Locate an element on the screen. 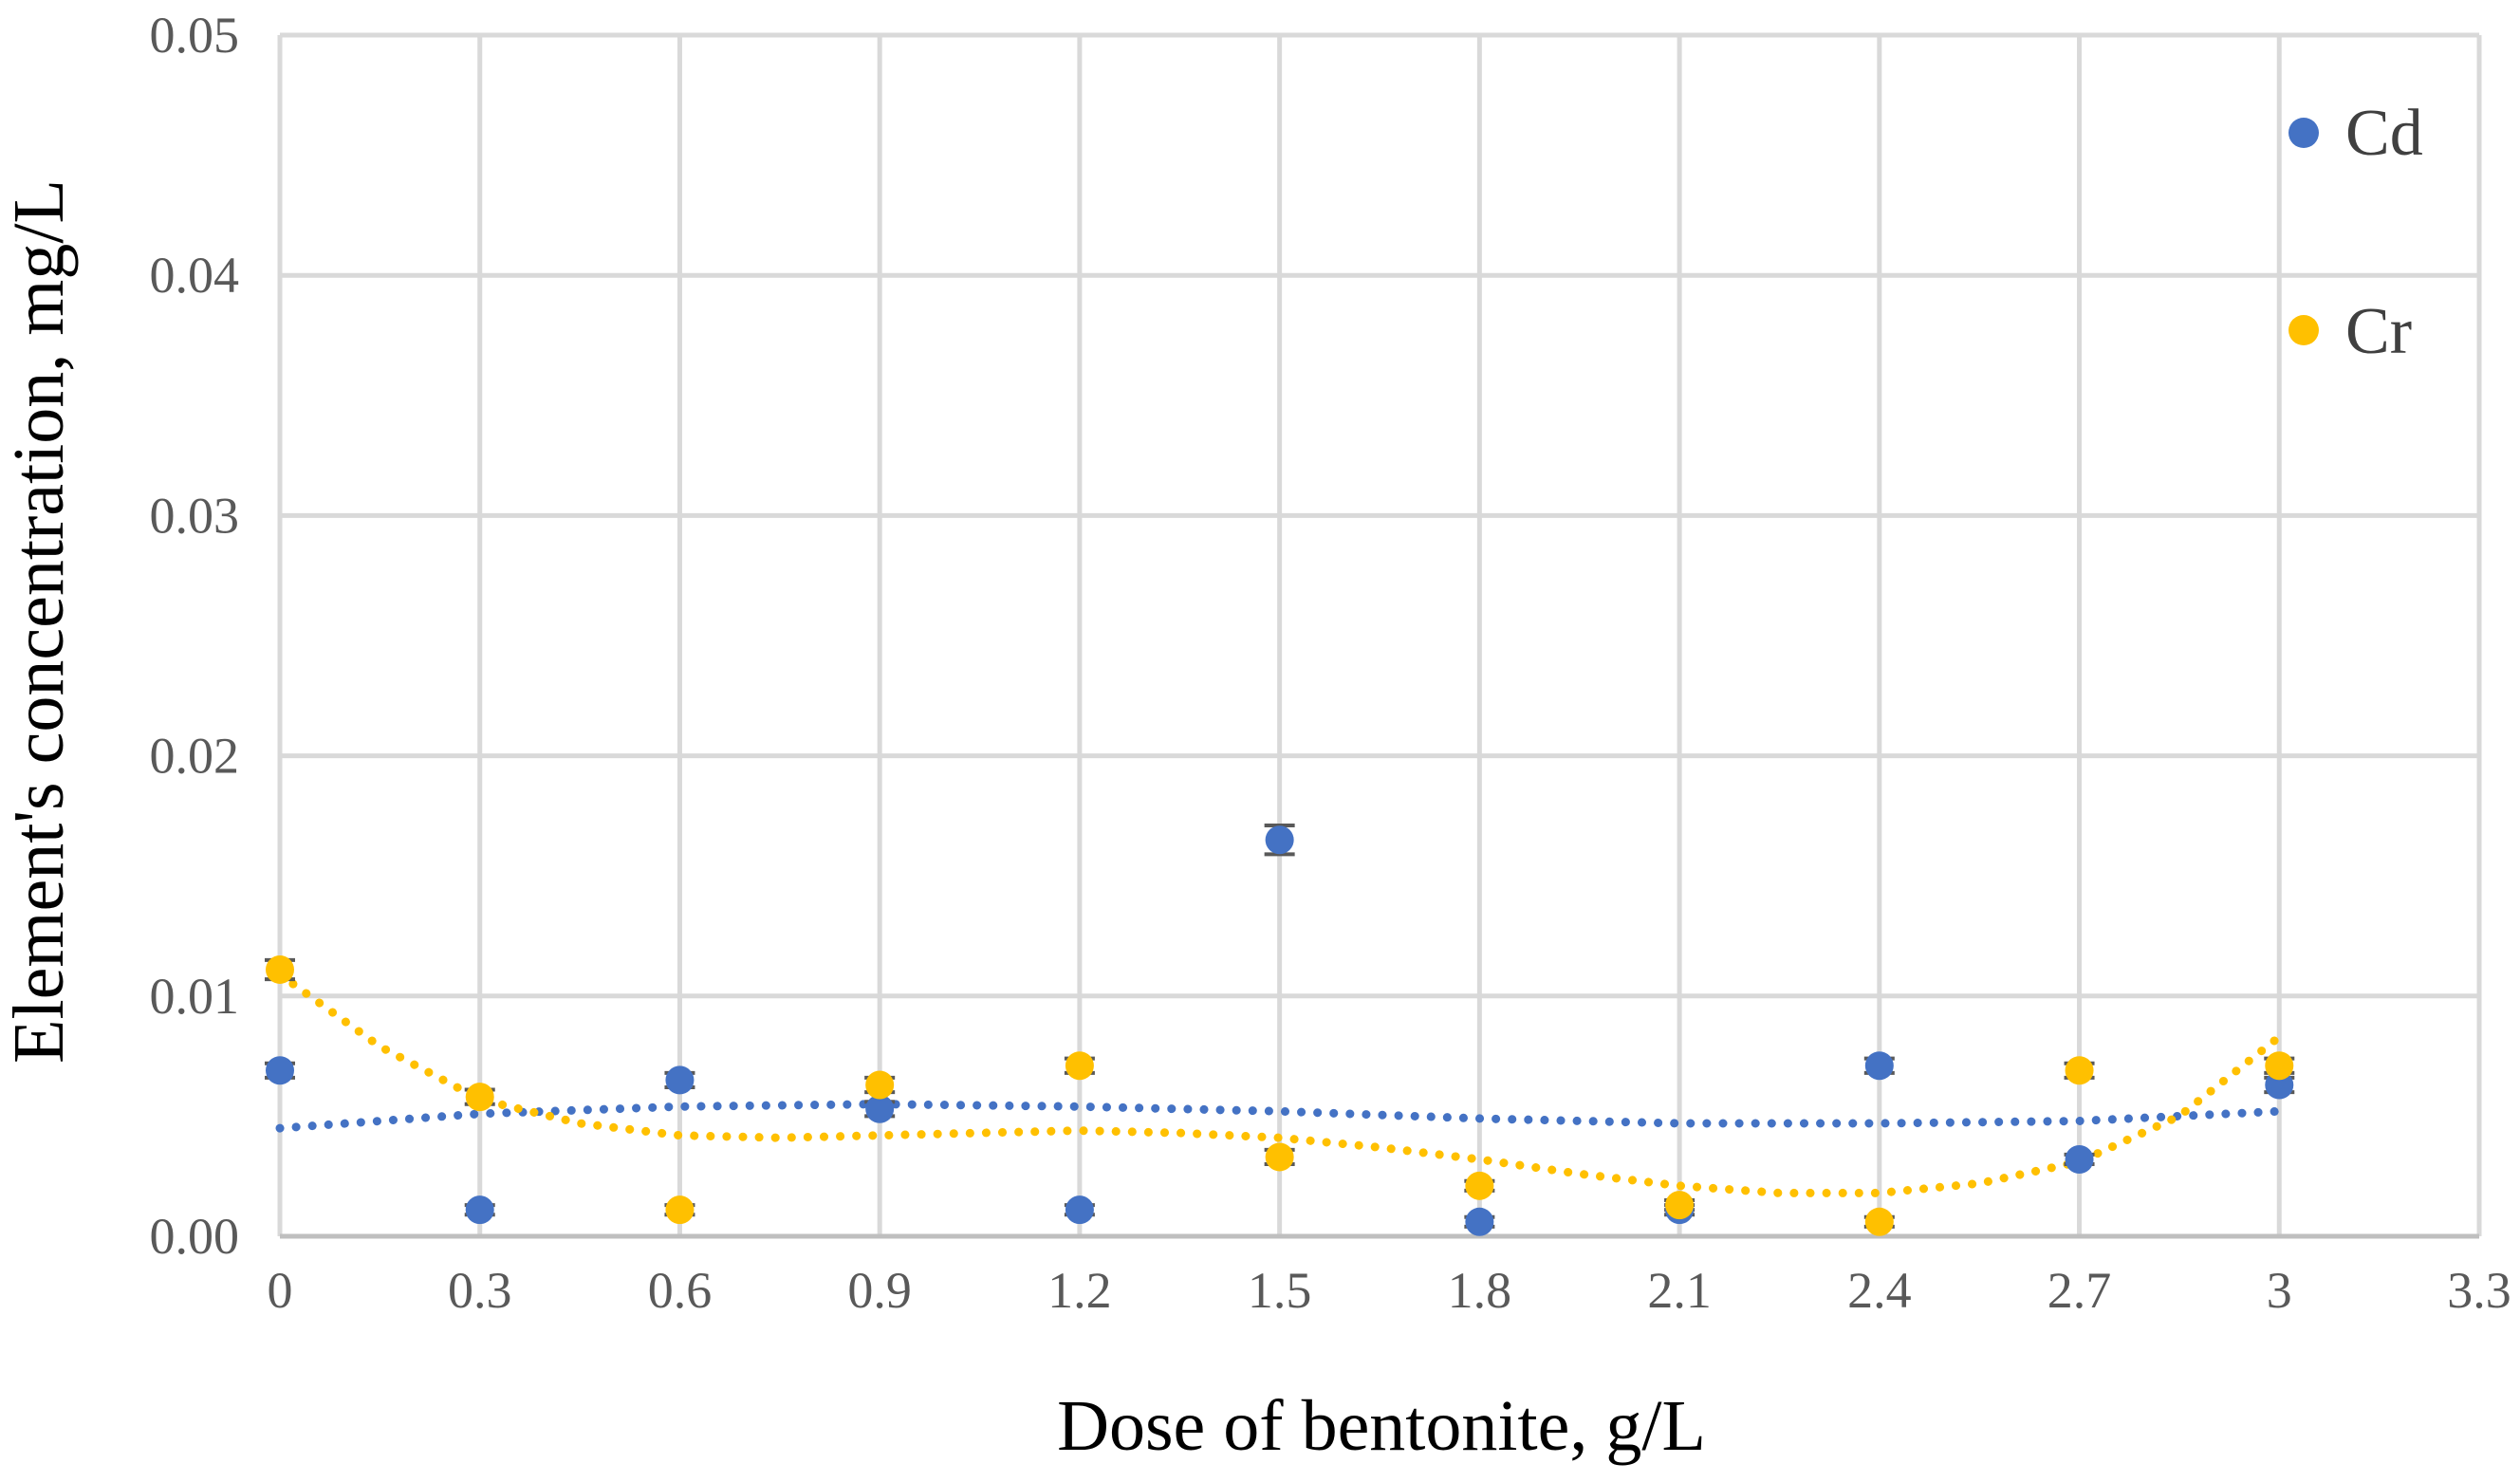  y-tick-label: 0.03 is located at coordinates (195, 515).